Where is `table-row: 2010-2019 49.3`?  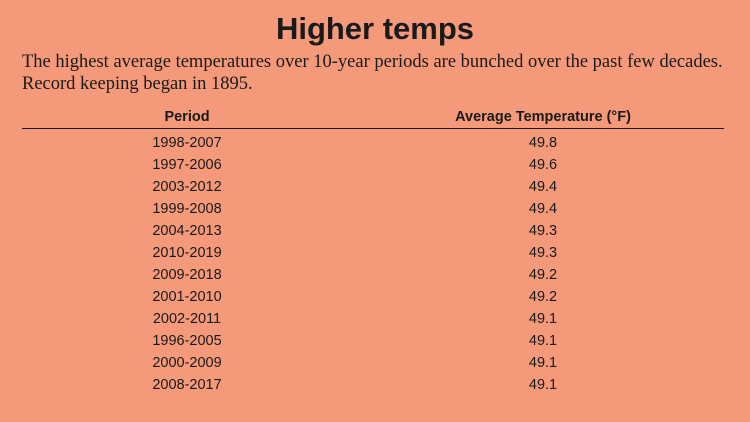 table-row: 2010-2019 49.3 is located at coordinates (373, 253).